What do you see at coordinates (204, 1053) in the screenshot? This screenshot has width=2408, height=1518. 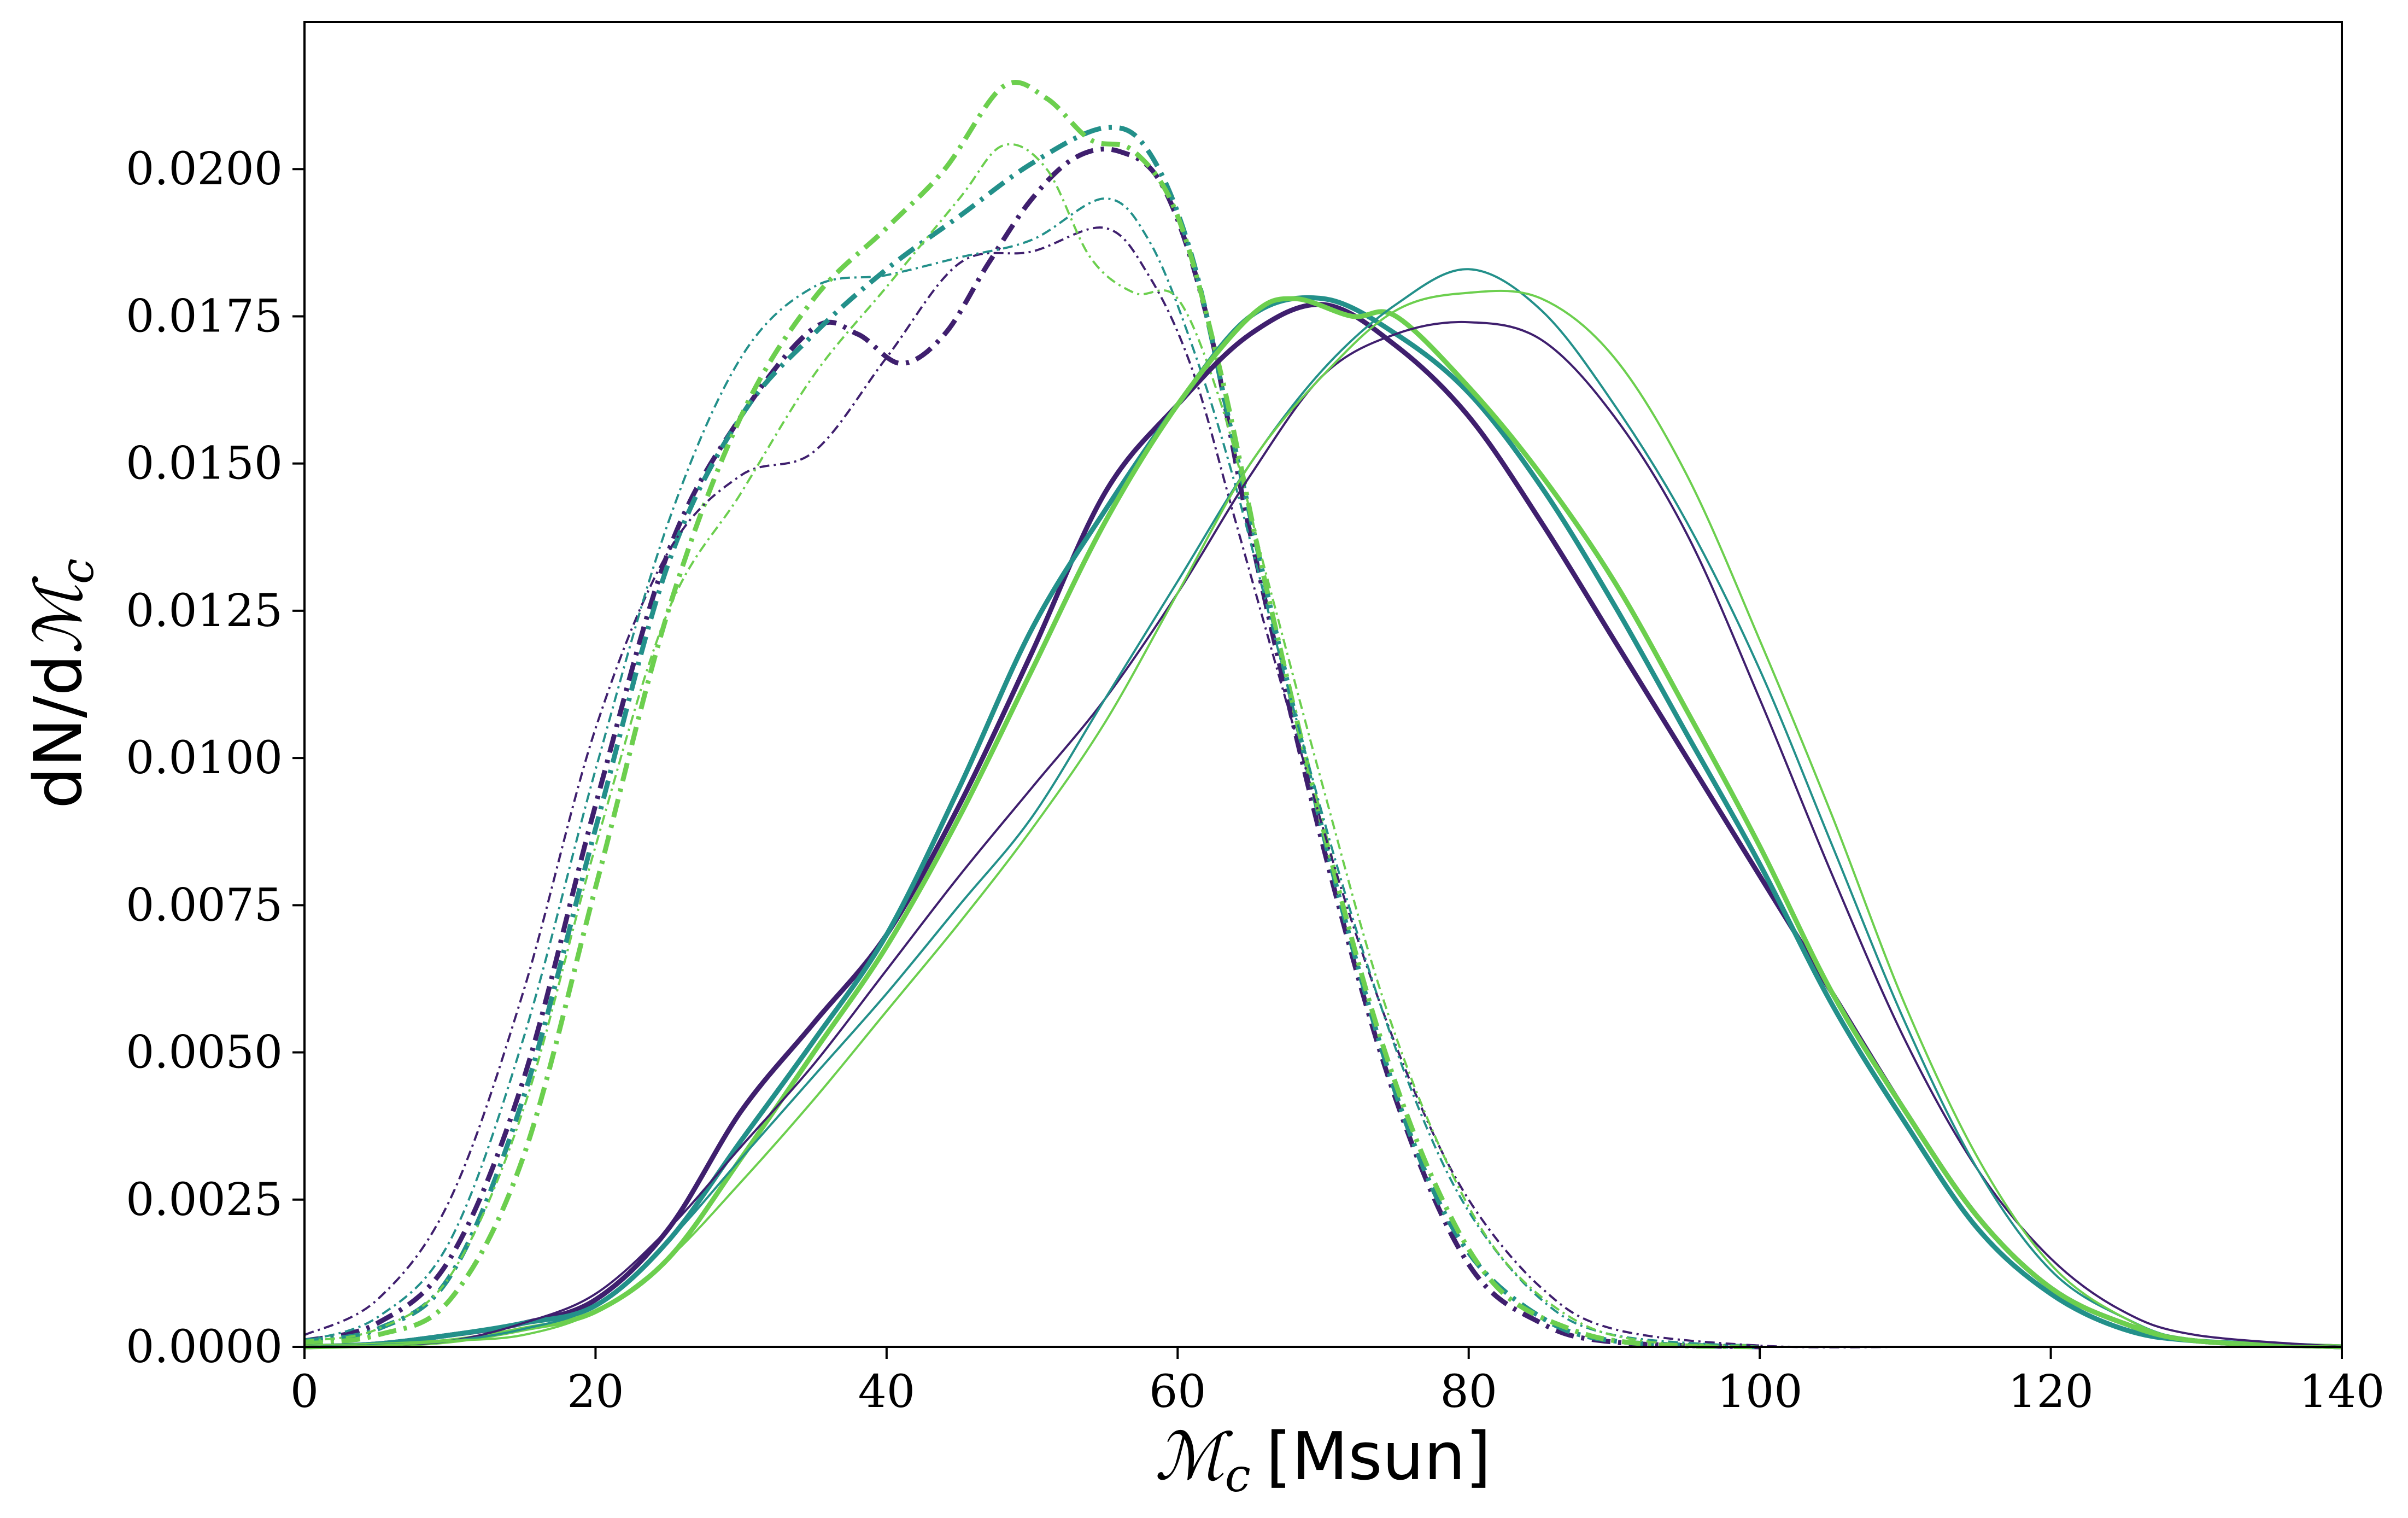 I see `y-tick-label: 0.0050` at bounding box center [204, 1053].